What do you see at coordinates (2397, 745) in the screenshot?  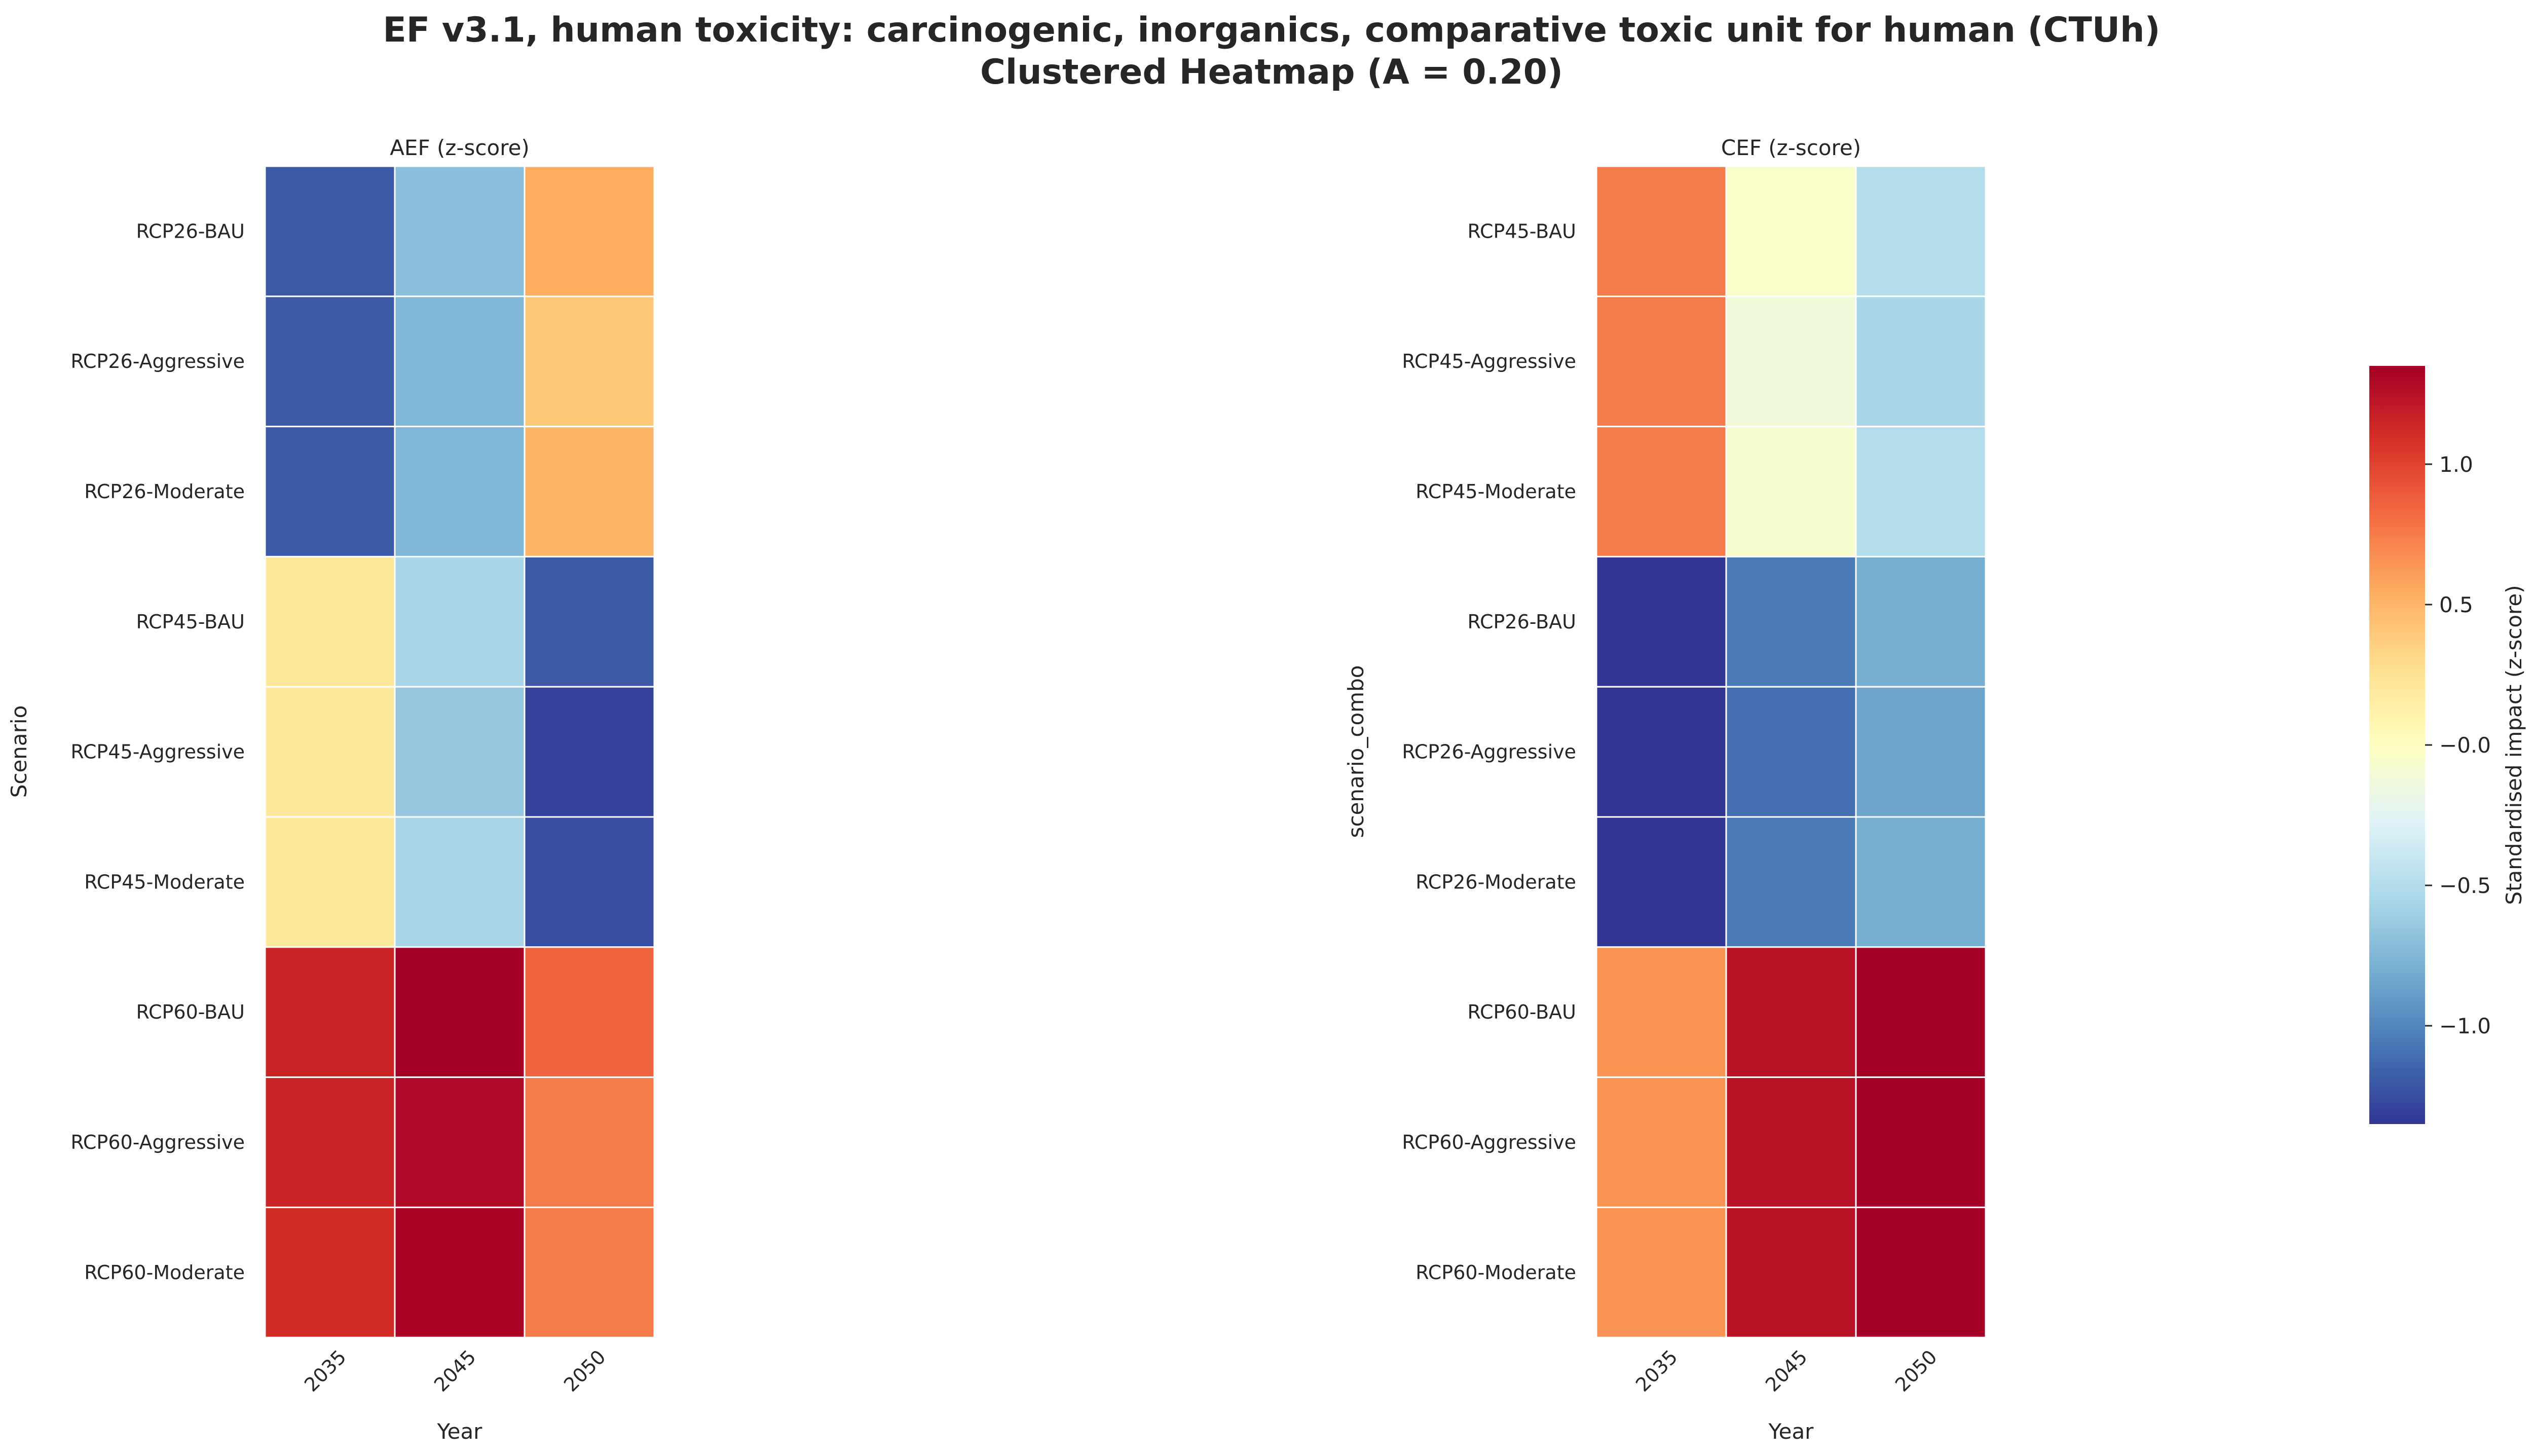 I see `colorbar-gradient` at bounding box center [2397, 745].